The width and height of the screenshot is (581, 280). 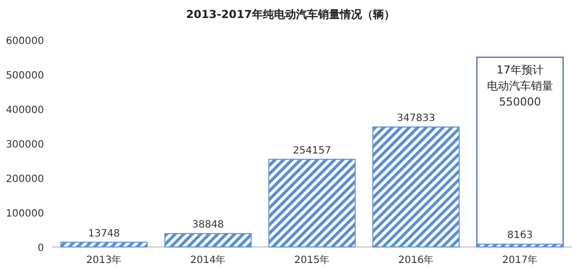 I want to click on data-label: 550000, so click(x=520, y=101).